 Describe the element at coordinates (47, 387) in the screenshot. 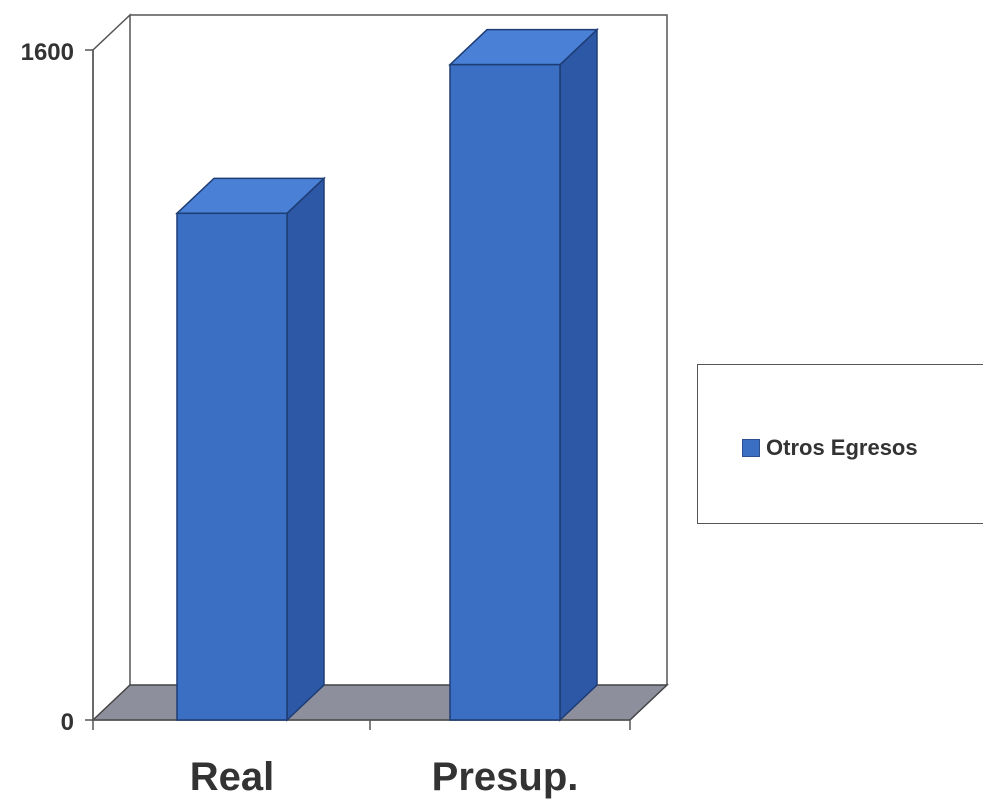

I see `y-axis-ticks: 1600 0` at that location.